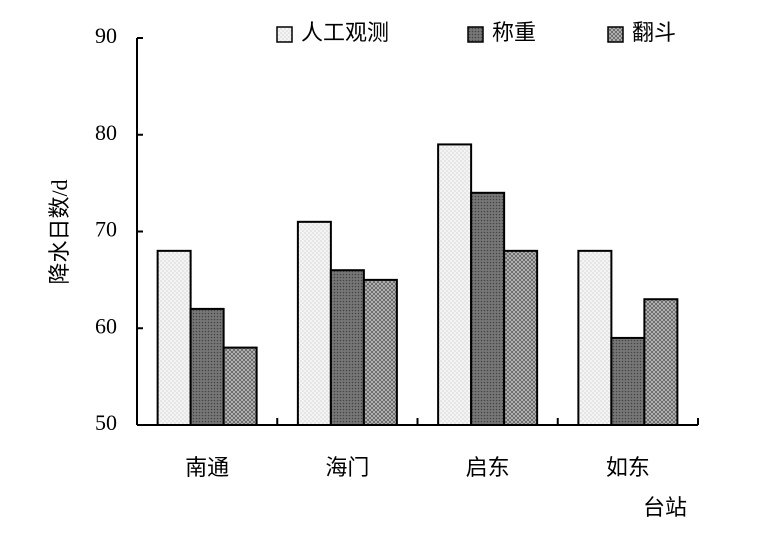  I want to click on x-tick-label: 南通, so click(207, 467).